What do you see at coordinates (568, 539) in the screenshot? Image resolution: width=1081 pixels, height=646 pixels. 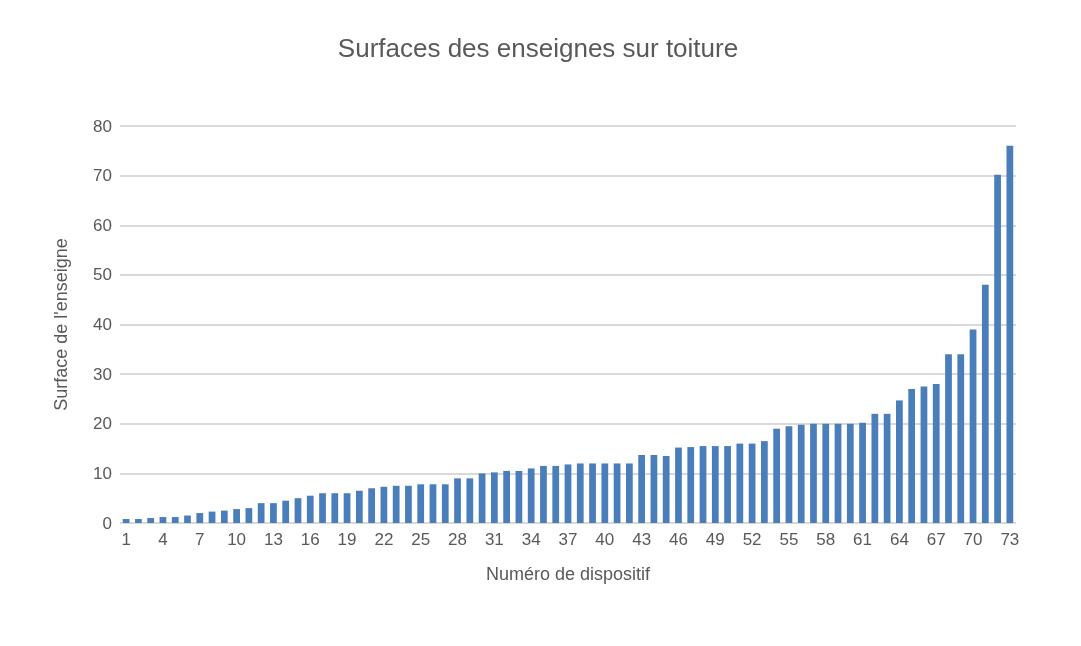 I see `x-tick-label: 37` at bounding box center [568, 539].